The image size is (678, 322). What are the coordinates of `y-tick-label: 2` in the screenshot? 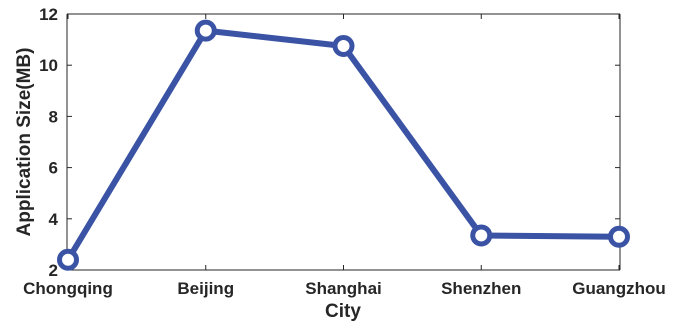 It's located at (53, 270).